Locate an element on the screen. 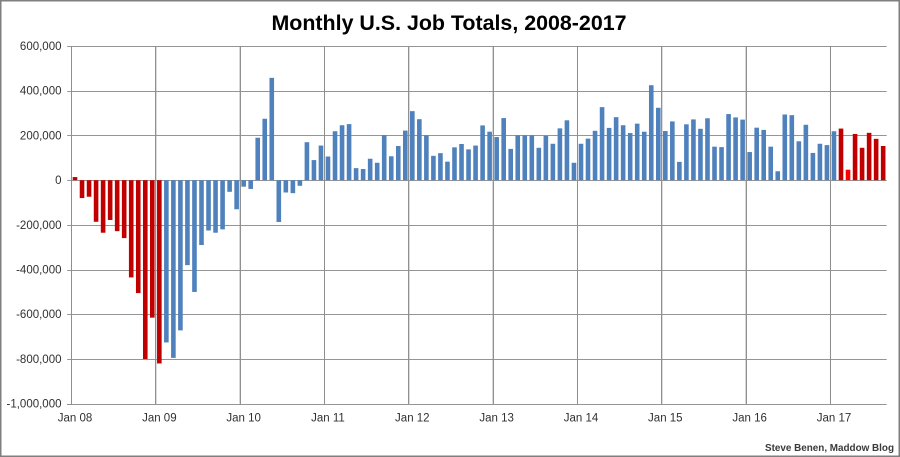  svg-text: Jan 14 is located at coordinates (581, 419).